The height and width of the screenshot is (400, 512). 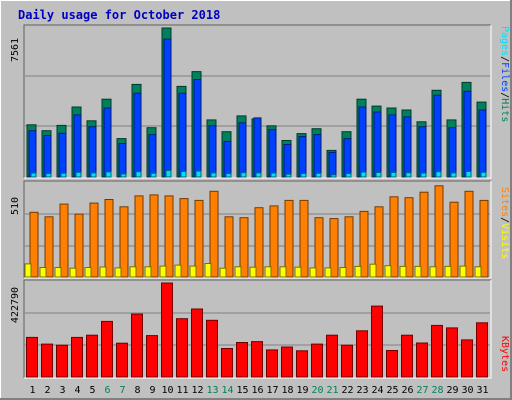 What do you see at coordinates (347, 390) in the screenshot?
I see `day-label-22: 22` at bounding box center [347, 390].